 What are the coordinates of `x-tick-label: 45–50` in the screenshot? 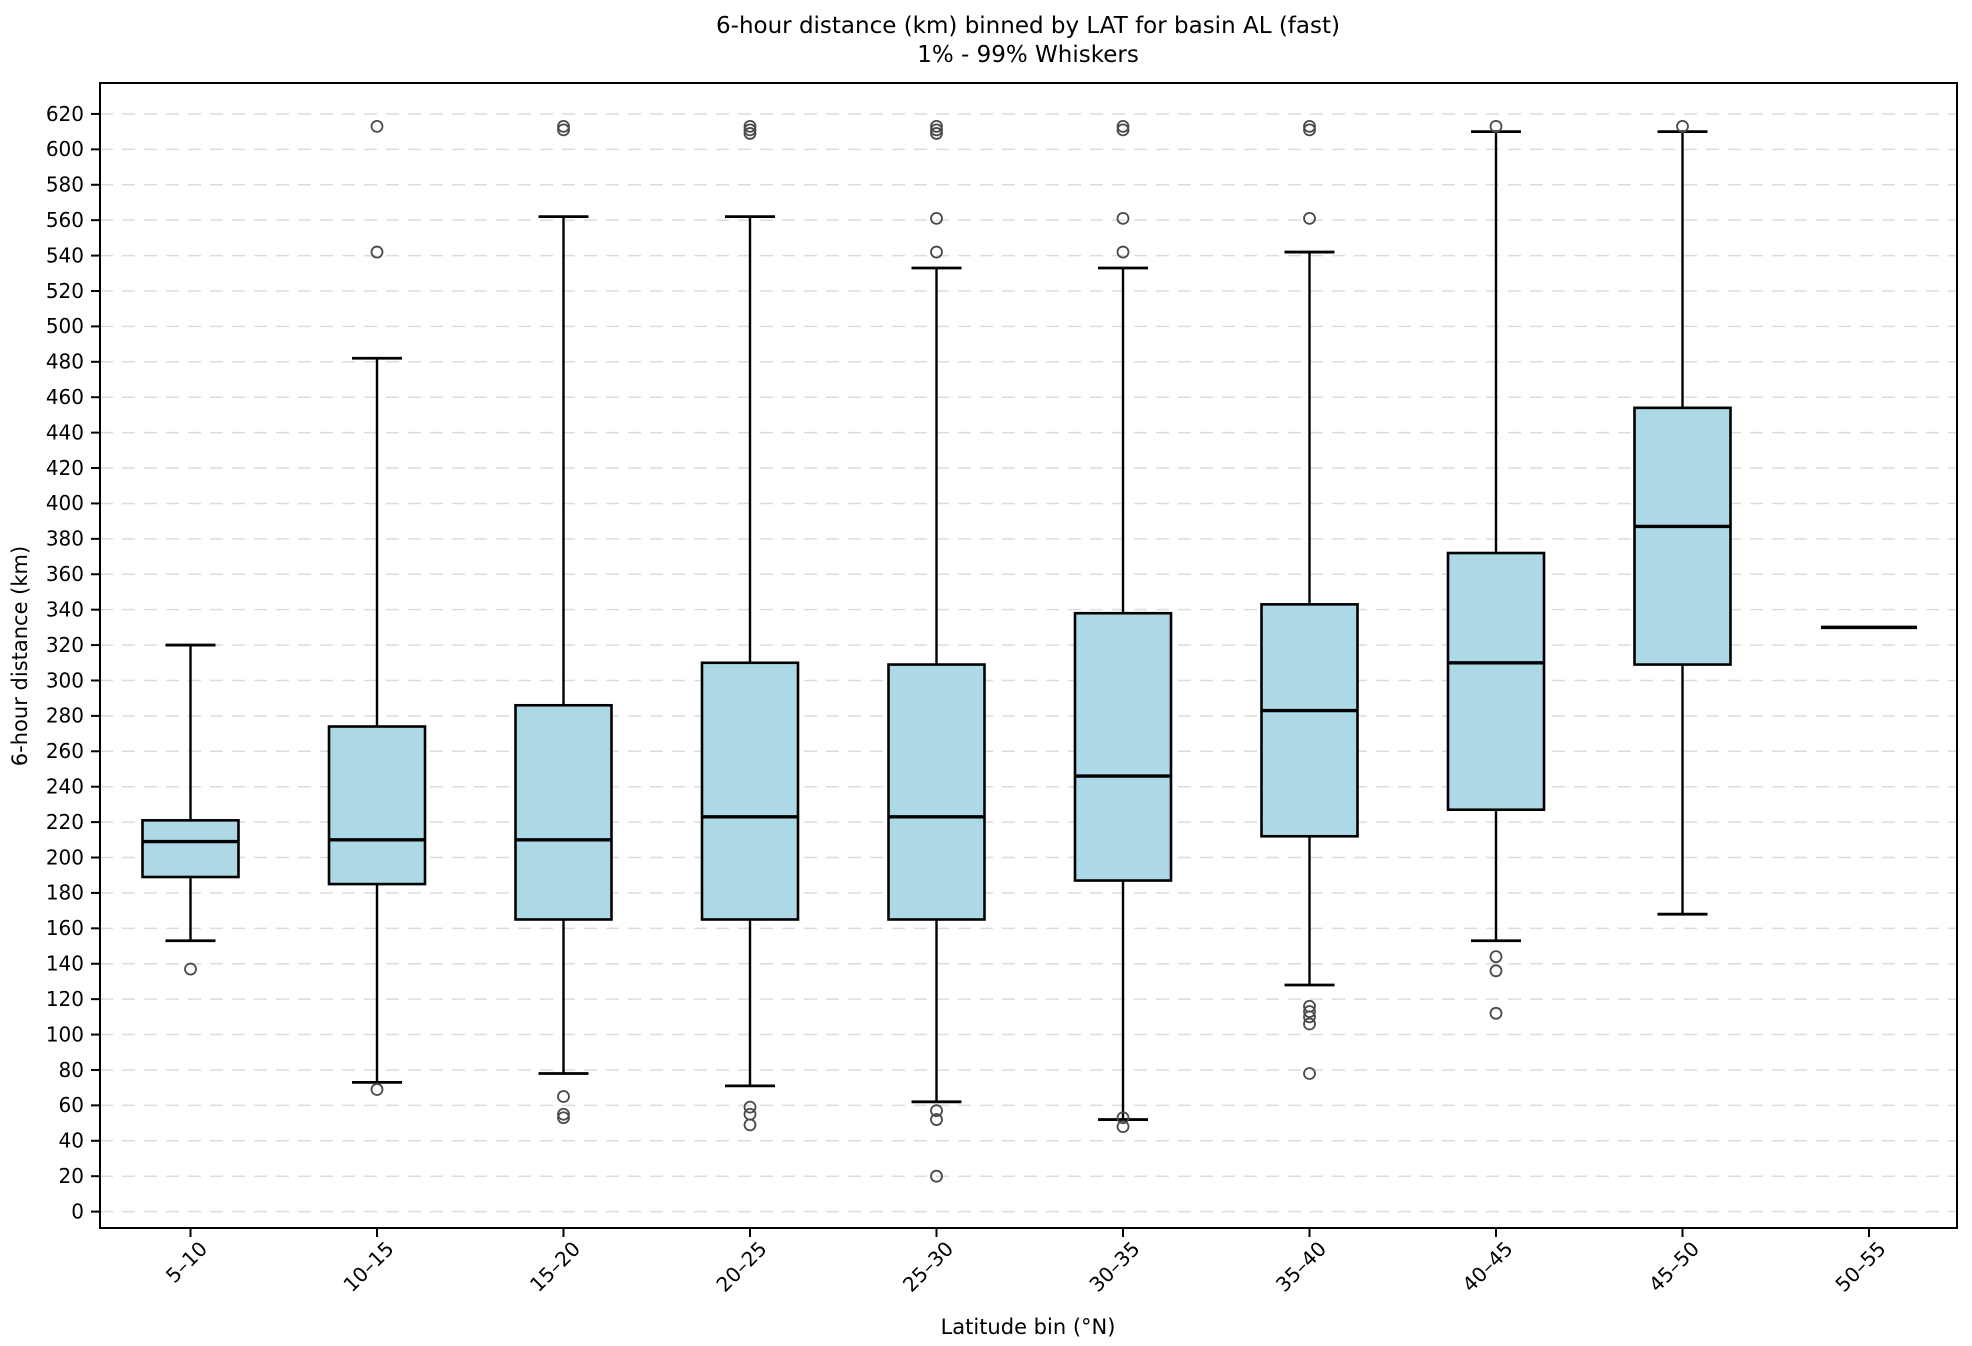 It's located at (1674, 1267).